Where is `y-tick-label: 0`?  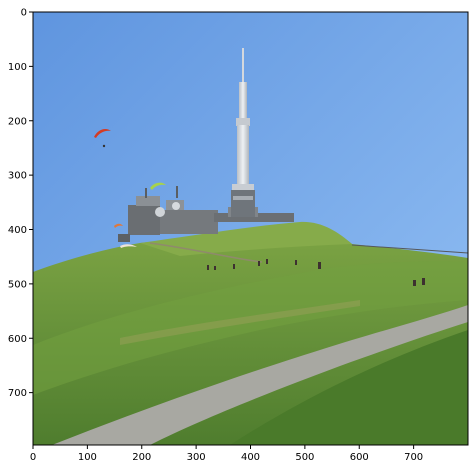
y-tick-label: 0 is located at coordinates (24, 13).